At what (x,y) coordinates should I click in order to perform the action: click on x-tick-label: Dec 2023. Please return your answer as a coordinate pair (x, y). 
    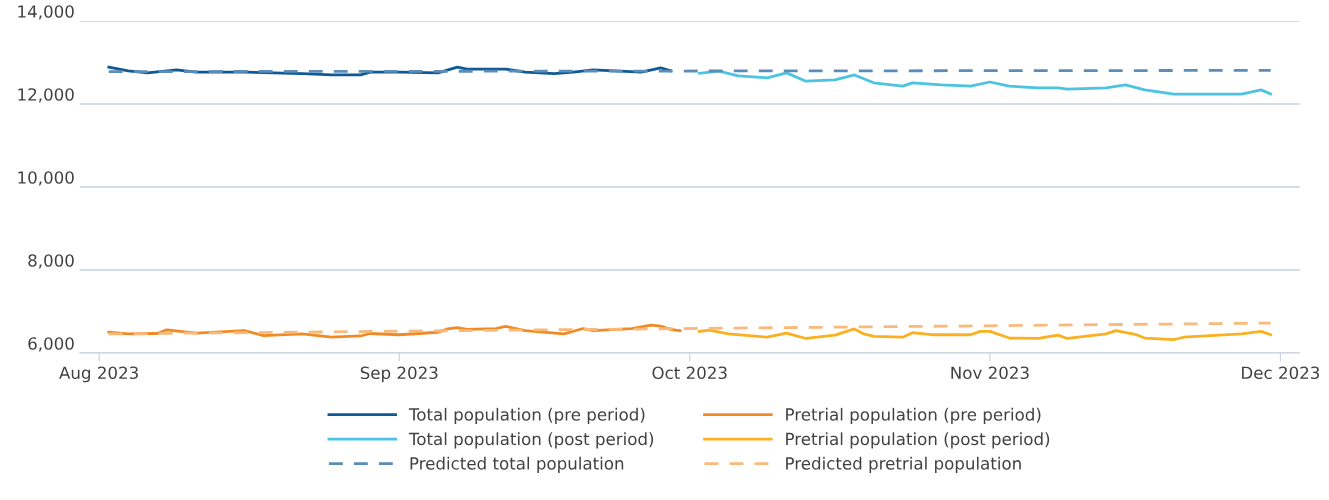
    Looking at the image, I should click on (1281, 373).